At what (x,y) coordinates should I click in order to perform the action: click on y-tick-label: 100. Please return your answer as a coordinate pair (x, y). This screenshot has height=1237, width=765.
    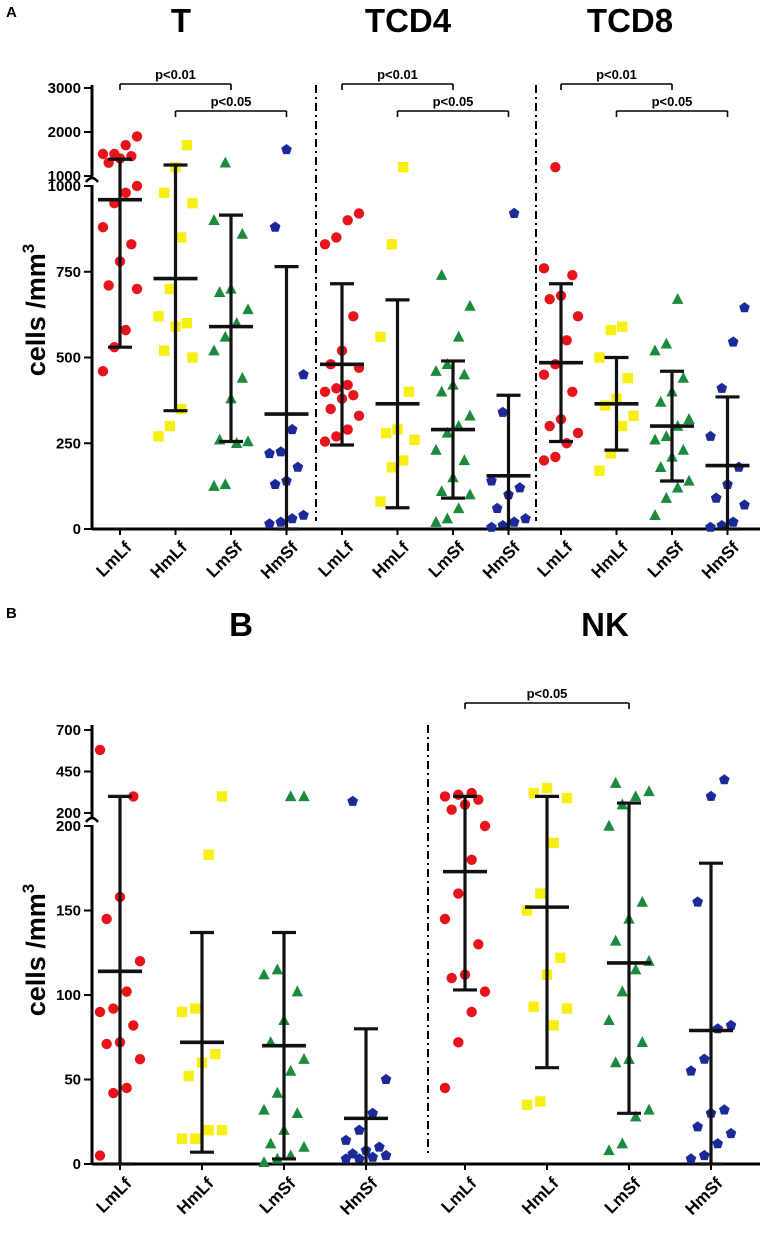
    Looking at the image, I should click on (68, 995).